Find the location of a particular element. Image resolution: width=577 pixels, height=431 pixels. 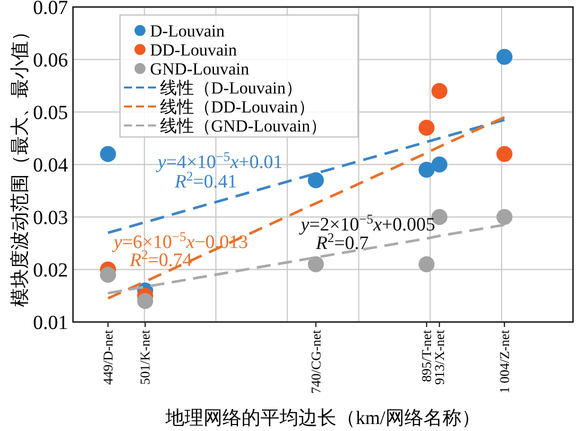

y-tick-label: 0.01 is located at coordinates (50, 323).